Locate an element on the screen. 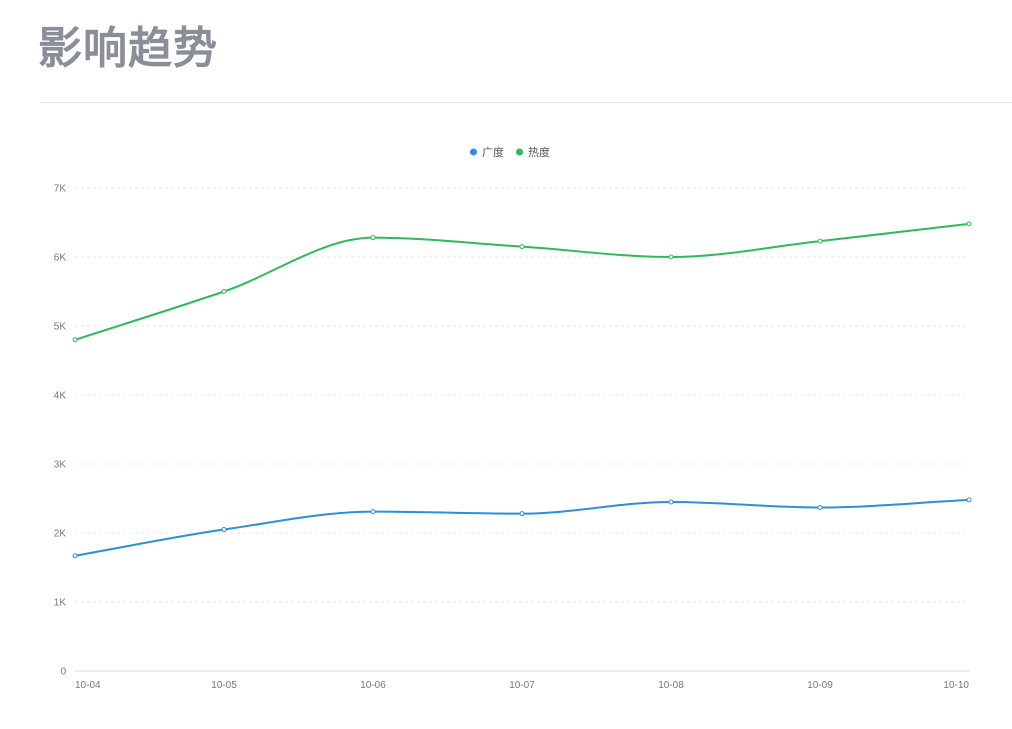 The height and width of the screenshot is (729, 1012). x-tick-label: 10-08 is located at coordinates (671, 685).